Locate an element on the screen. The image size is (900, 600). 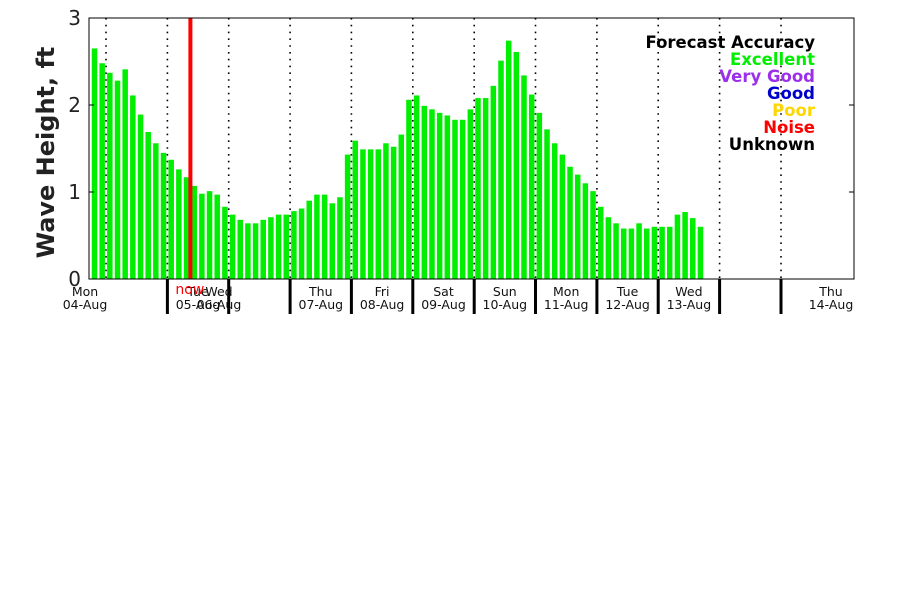
day-date-label: 11-Aug is located at coordinates (566, 304).